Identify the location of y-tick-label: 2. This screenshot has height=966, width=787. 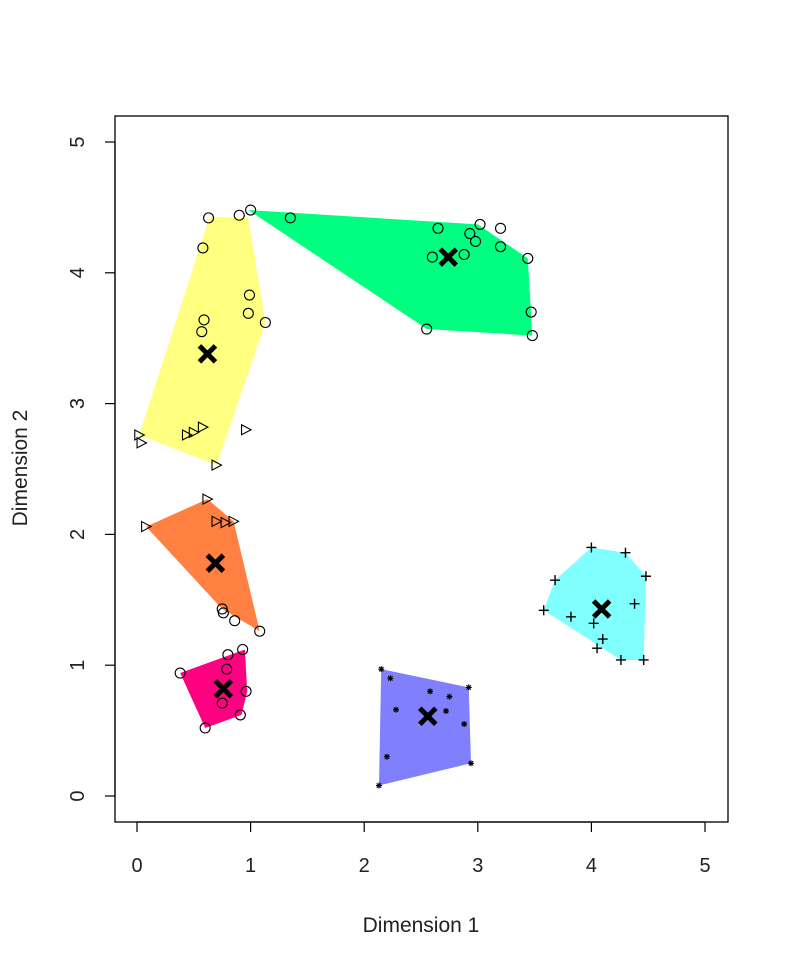
(78, 534).